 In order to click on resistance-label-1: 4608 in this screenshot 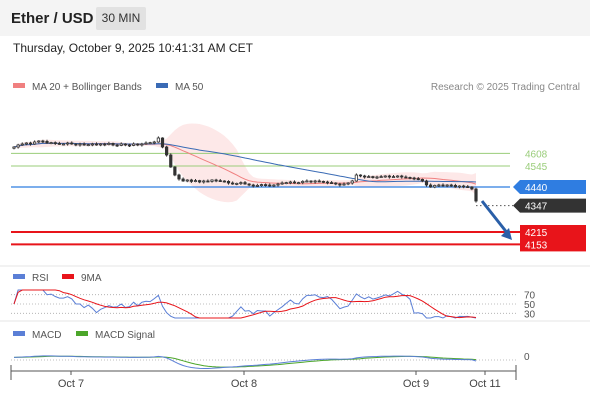, I will do `click(536, 154)`.